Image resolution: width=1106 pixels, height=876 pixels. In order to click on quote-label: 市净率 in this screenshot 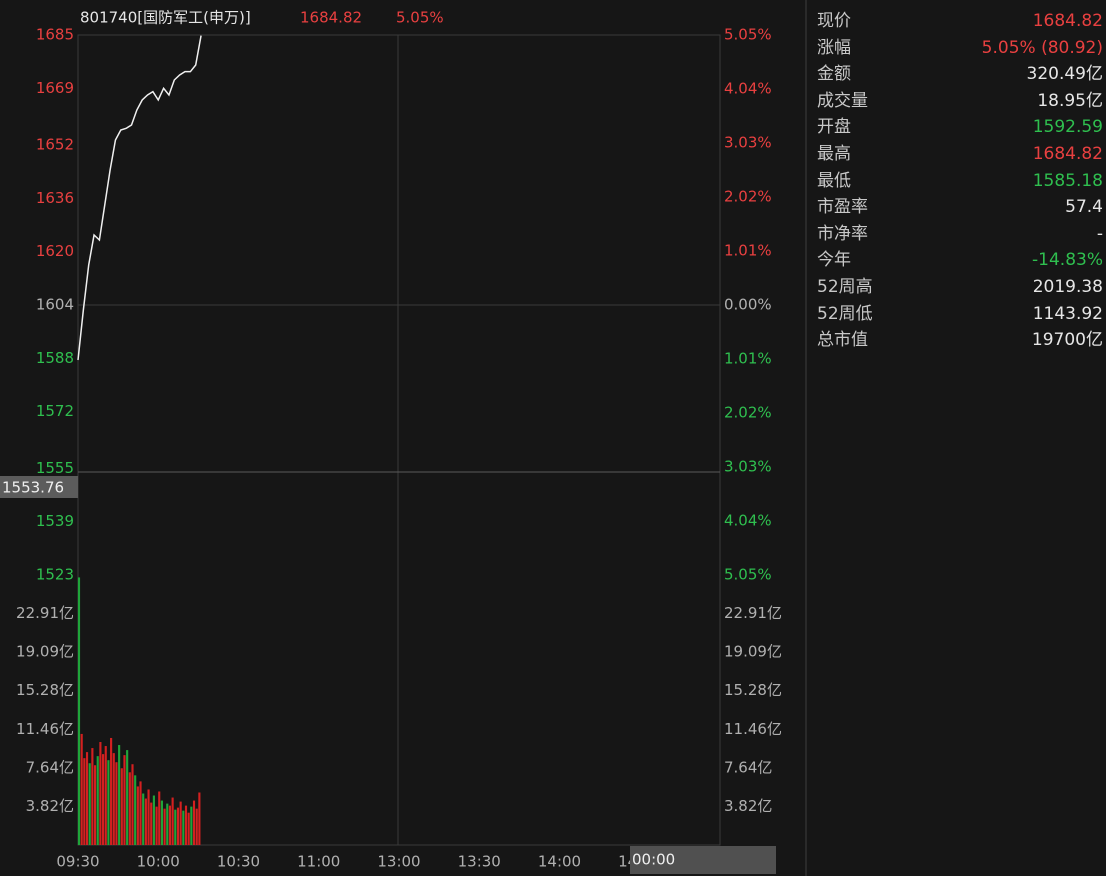, I will do `click(842, 233)`.